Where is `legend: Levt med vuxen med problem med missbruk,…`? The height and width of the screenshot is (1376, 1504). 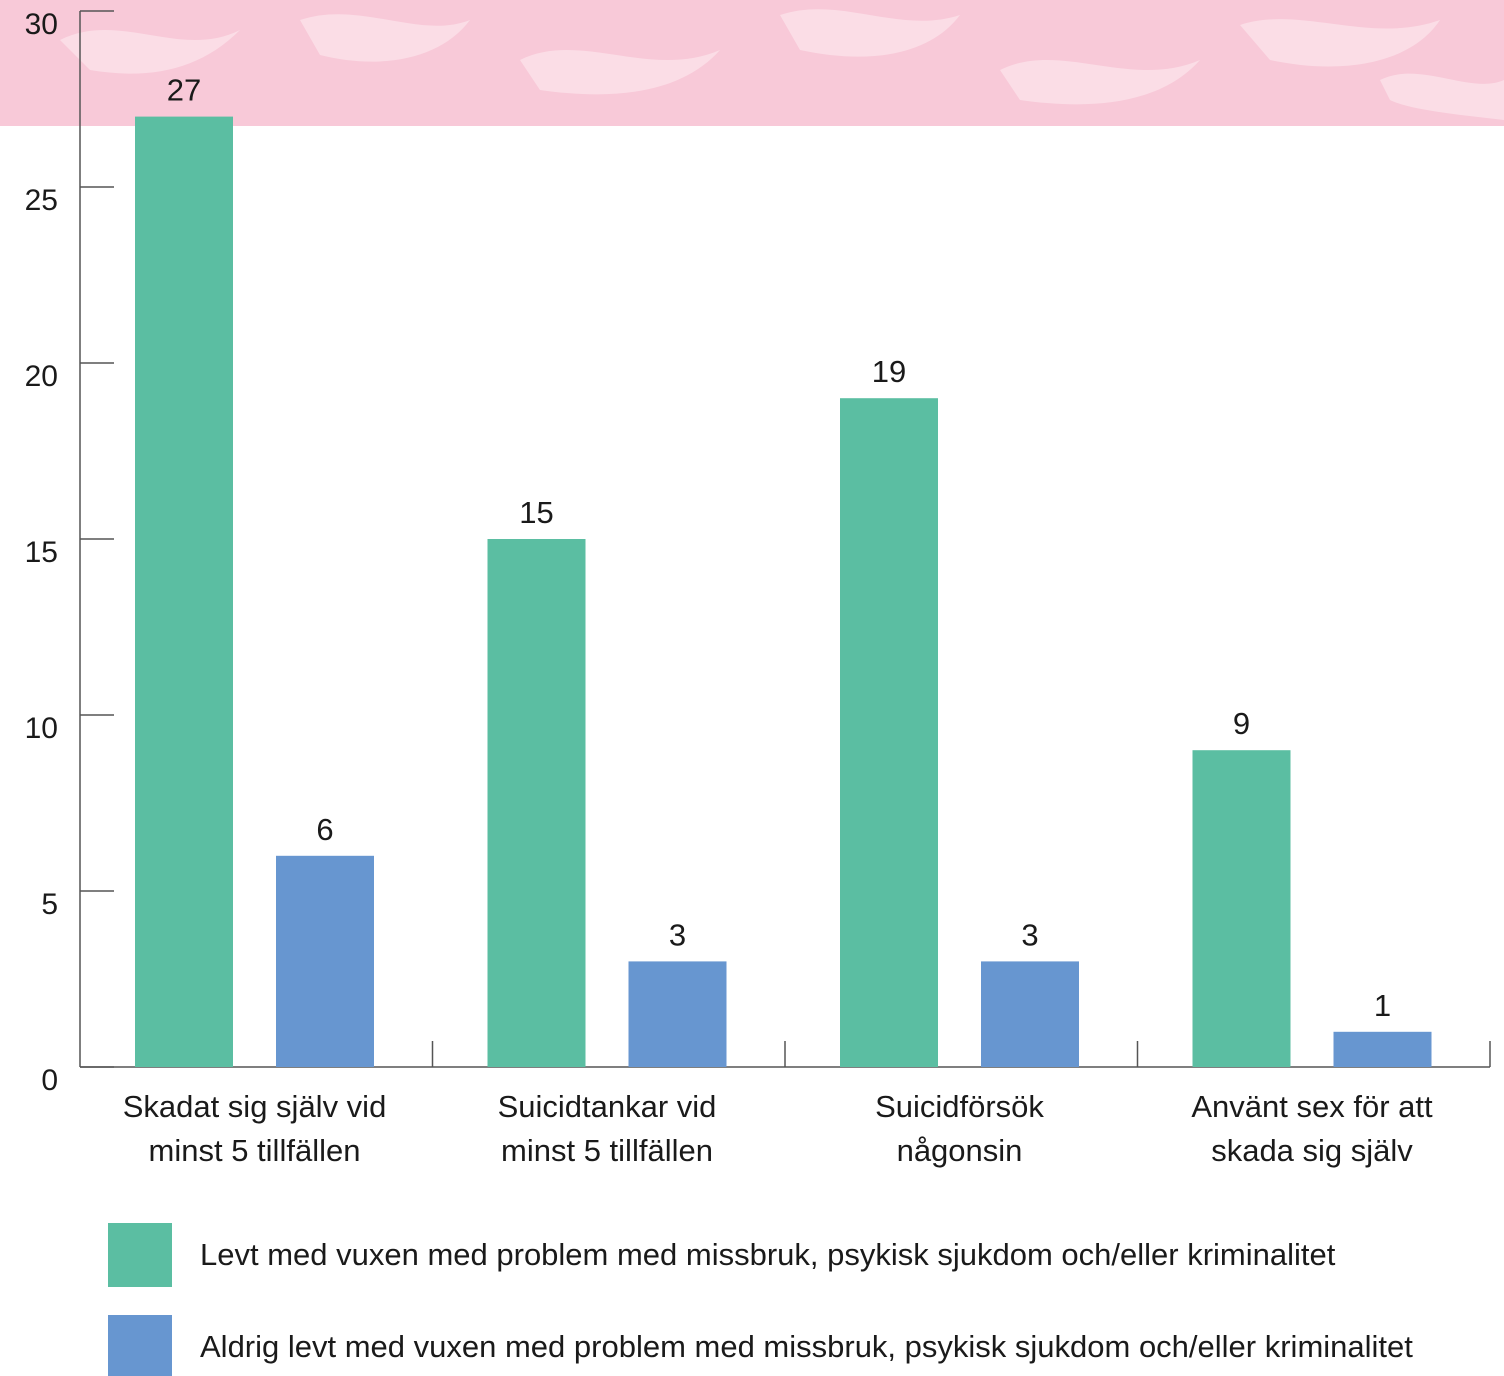 legend: Levt med vuxen med problem med missbruk,… is located at coordinates (803, 1299).